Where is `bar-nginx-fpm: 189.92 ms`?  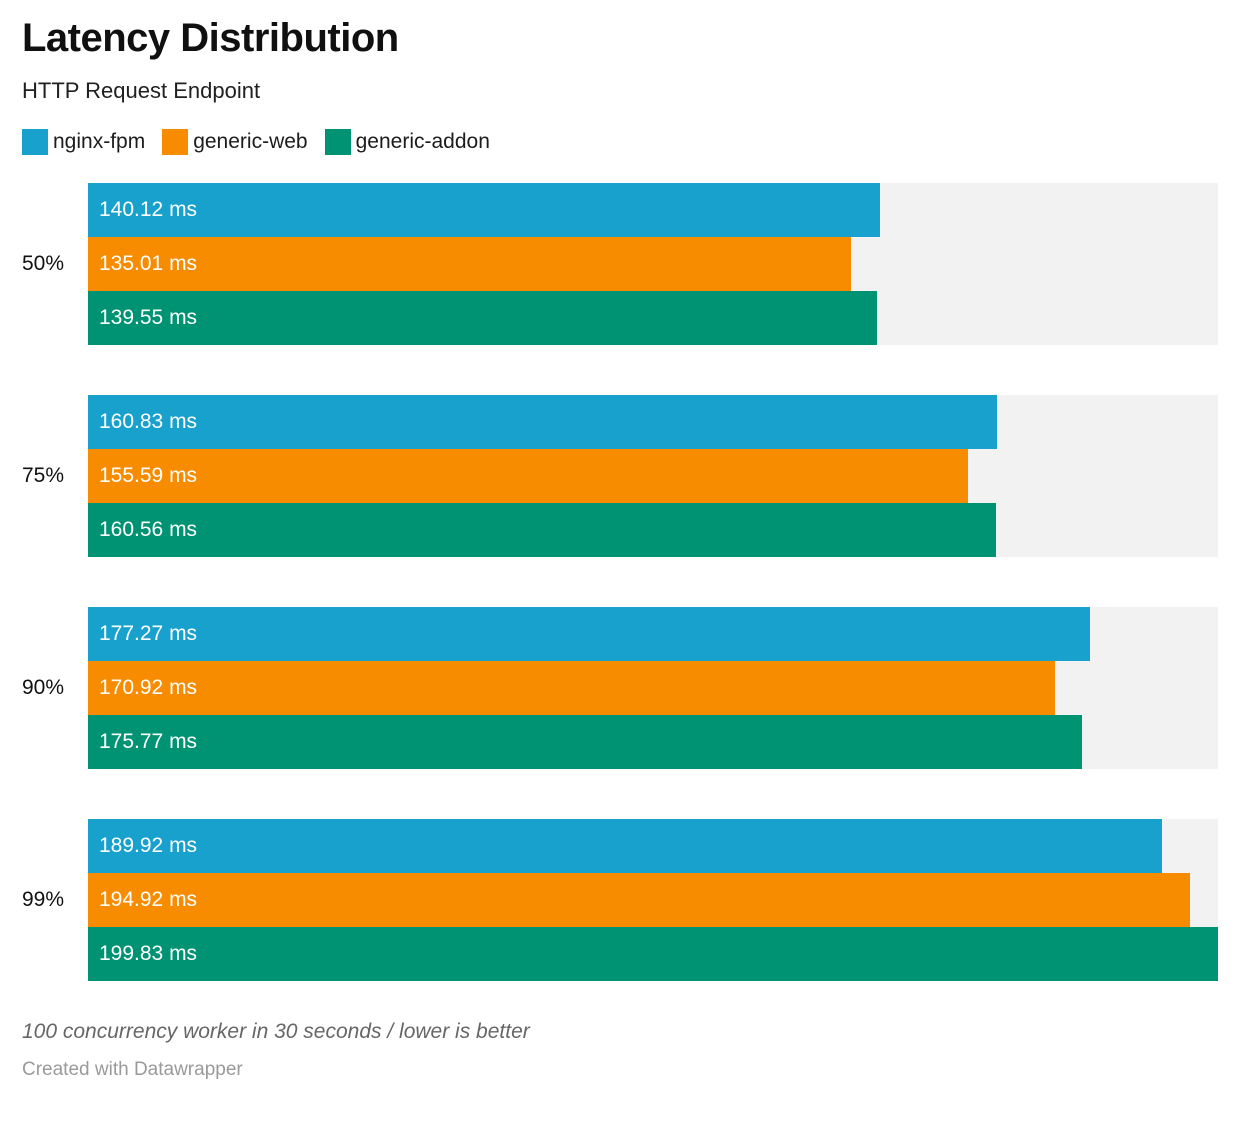 bar-nginx-fpm: 189.92 ms is located at coordinates (625, 846).